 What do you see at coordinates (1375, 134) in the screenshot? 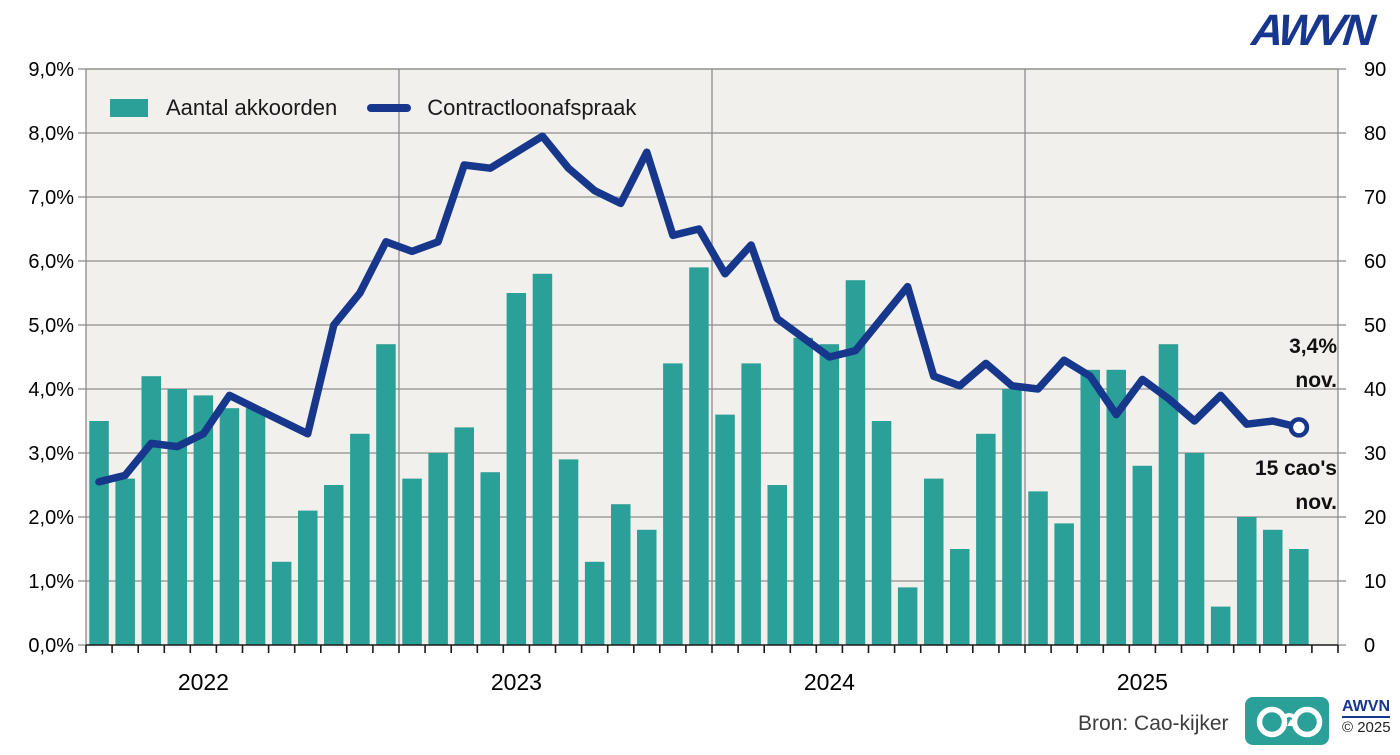
I see `svg-text: 80` at bounding box center [1375, 134].